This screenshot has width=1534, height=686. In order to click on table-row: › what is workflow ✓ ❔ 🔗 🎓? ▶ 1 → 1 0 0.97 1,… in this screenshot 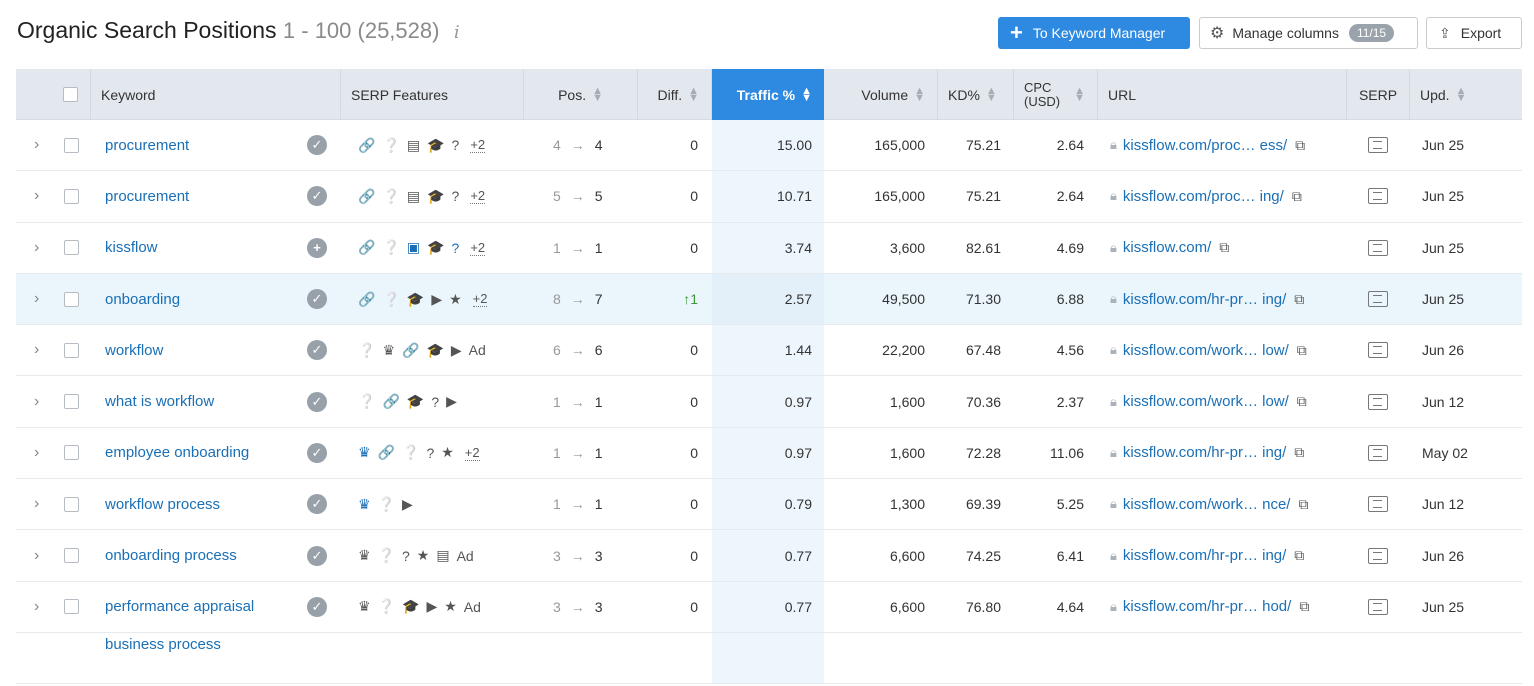, I will do `click(769, 402)`.